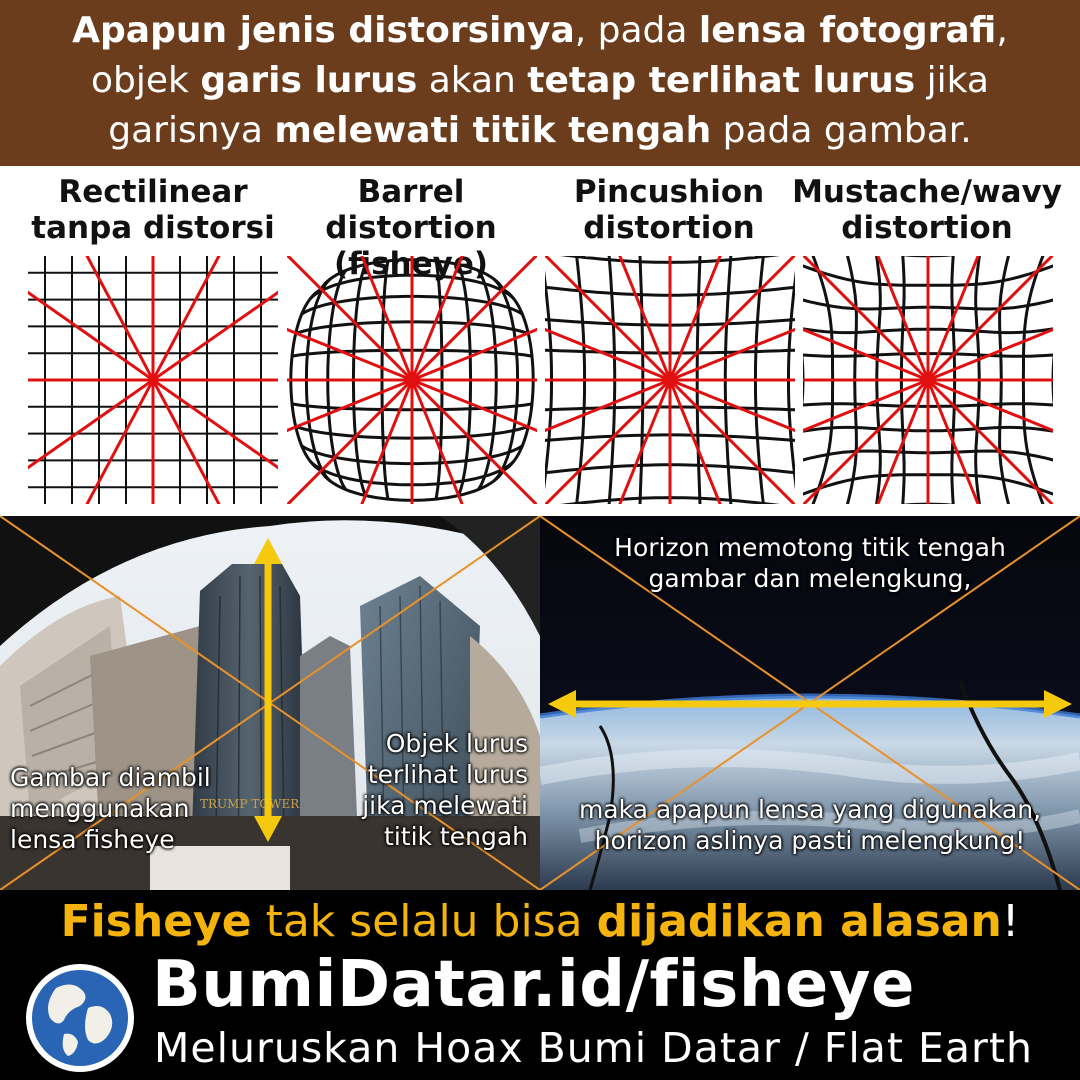 This screenshot has height=1080, width=1080. Describe the element at coordinates (411, 210) in the screenshot. I see `diagram-label-line: Barrel distortion` at that location.